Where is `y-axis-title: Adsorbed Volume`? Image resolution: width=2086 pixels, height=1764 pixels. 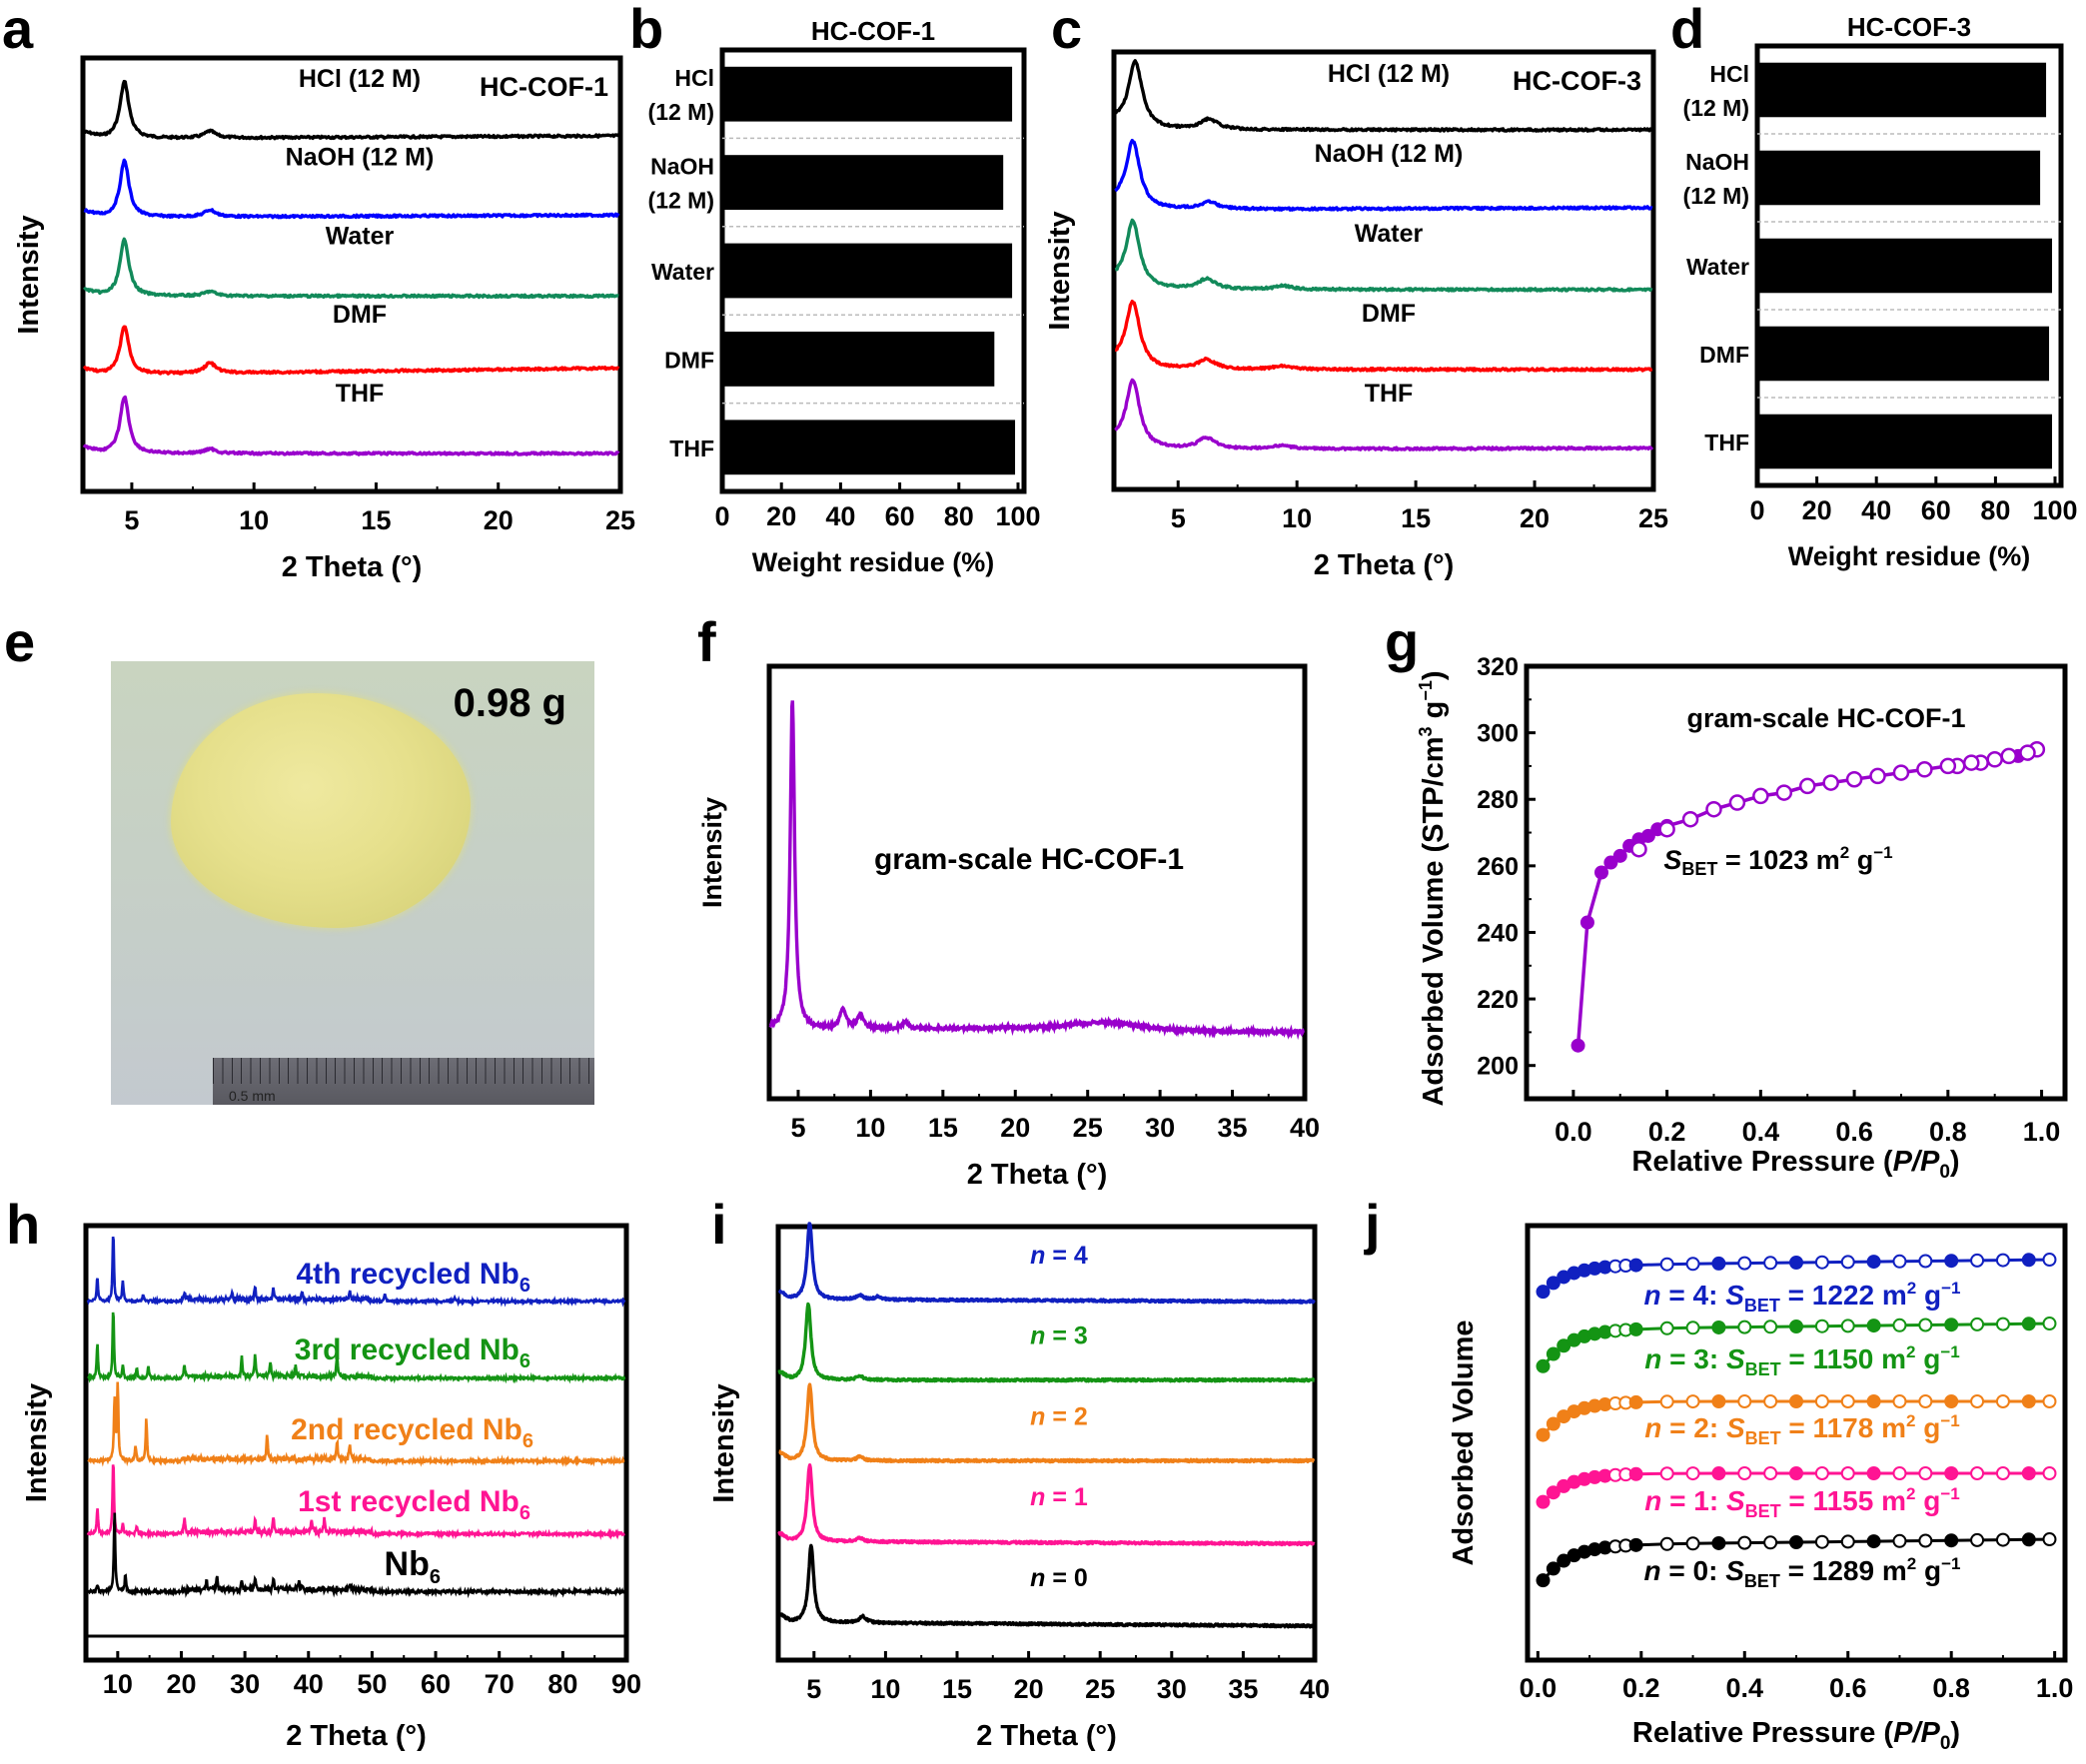 y-axis-title: Adsorbed Volume is located at coordinates (1464, 1443).